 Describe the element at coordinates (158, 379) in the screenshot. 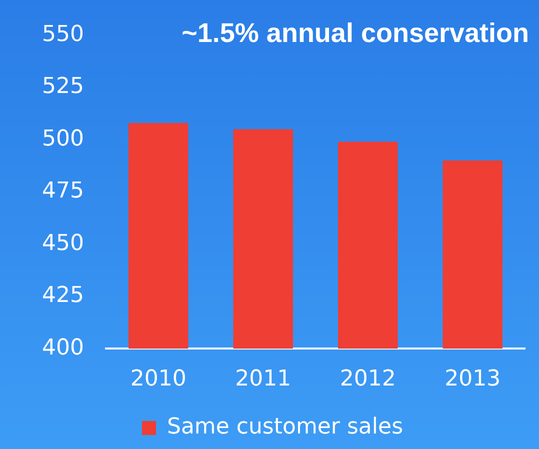

I see `x-tick-label: 2010` at that location.